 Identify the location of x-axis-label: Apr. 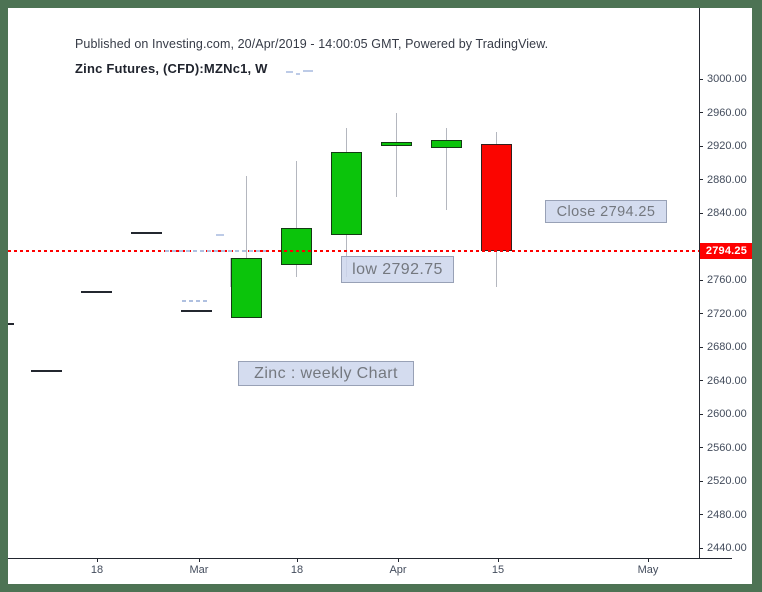
(398, 570).